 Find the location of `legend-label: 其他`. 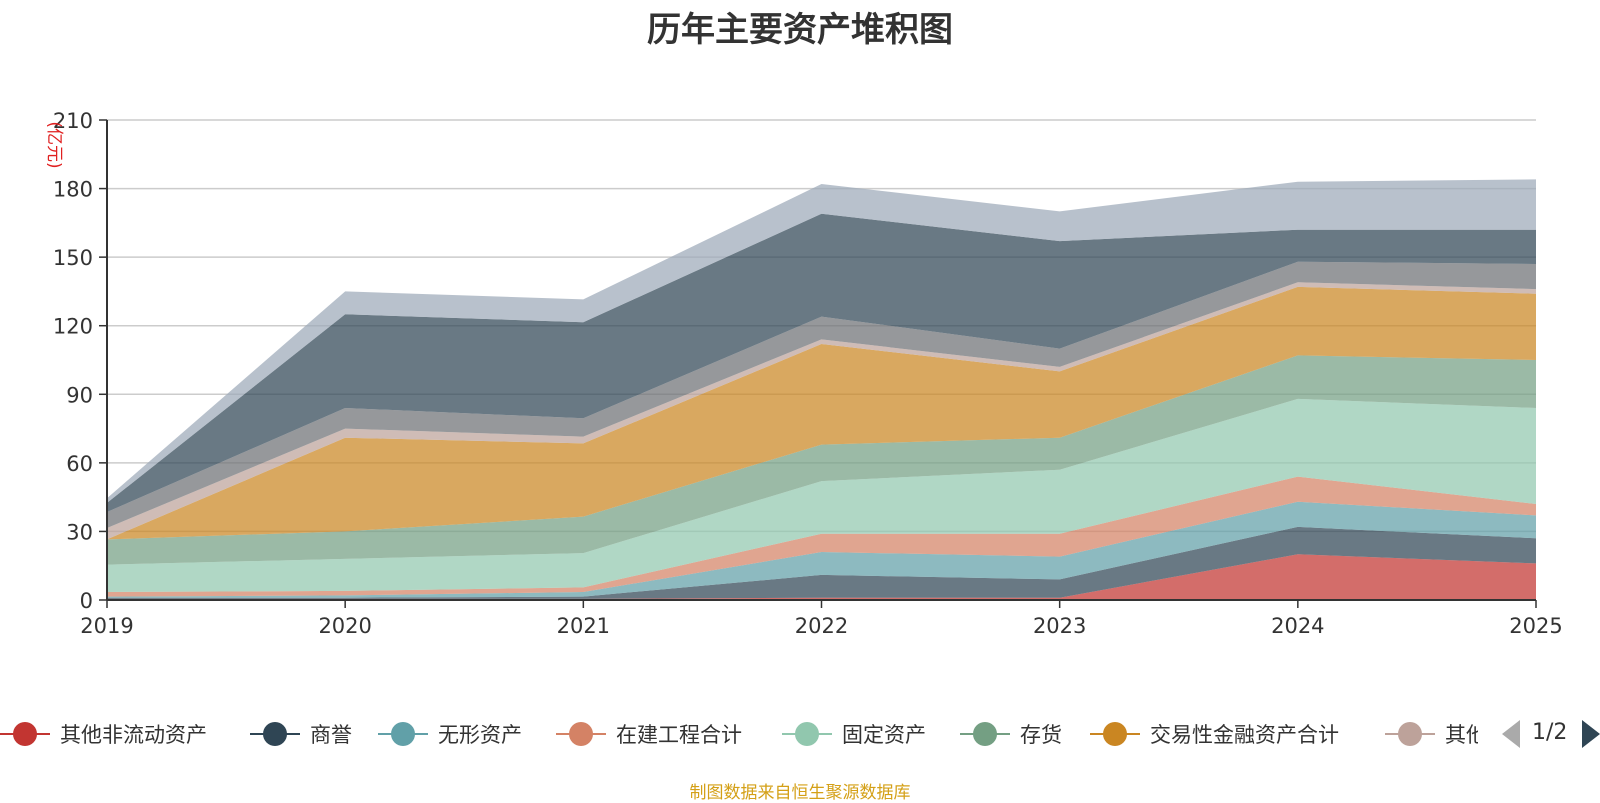

legend-label: 其他 is located at coordinates (1461, 735).